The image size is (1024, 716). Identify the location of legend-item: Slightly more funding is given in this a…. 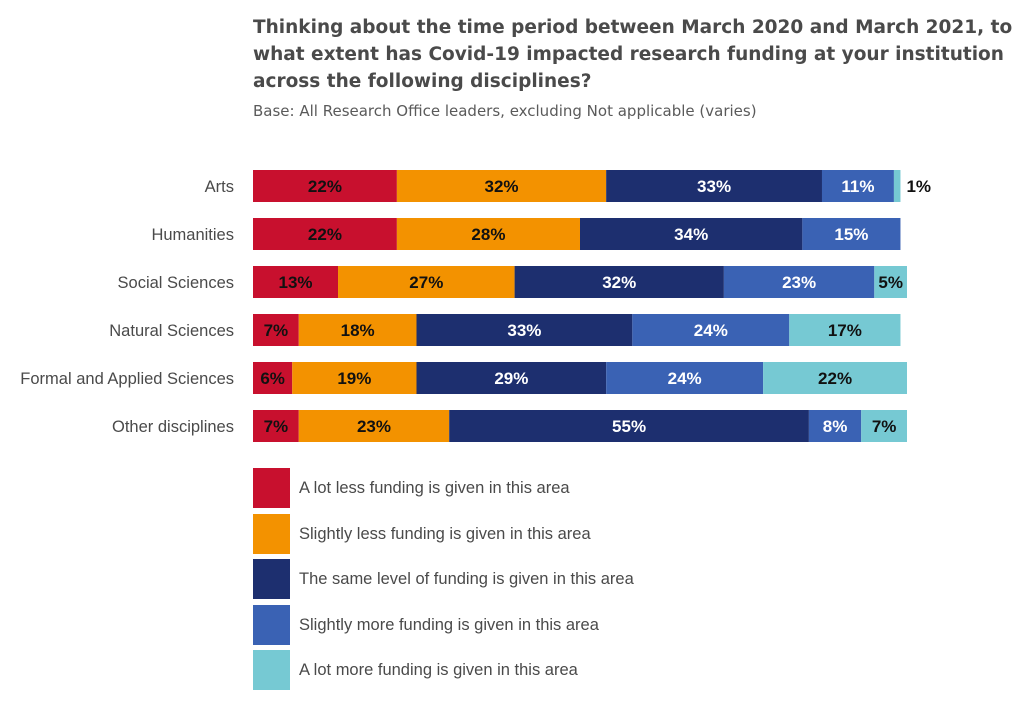
(503, 624).